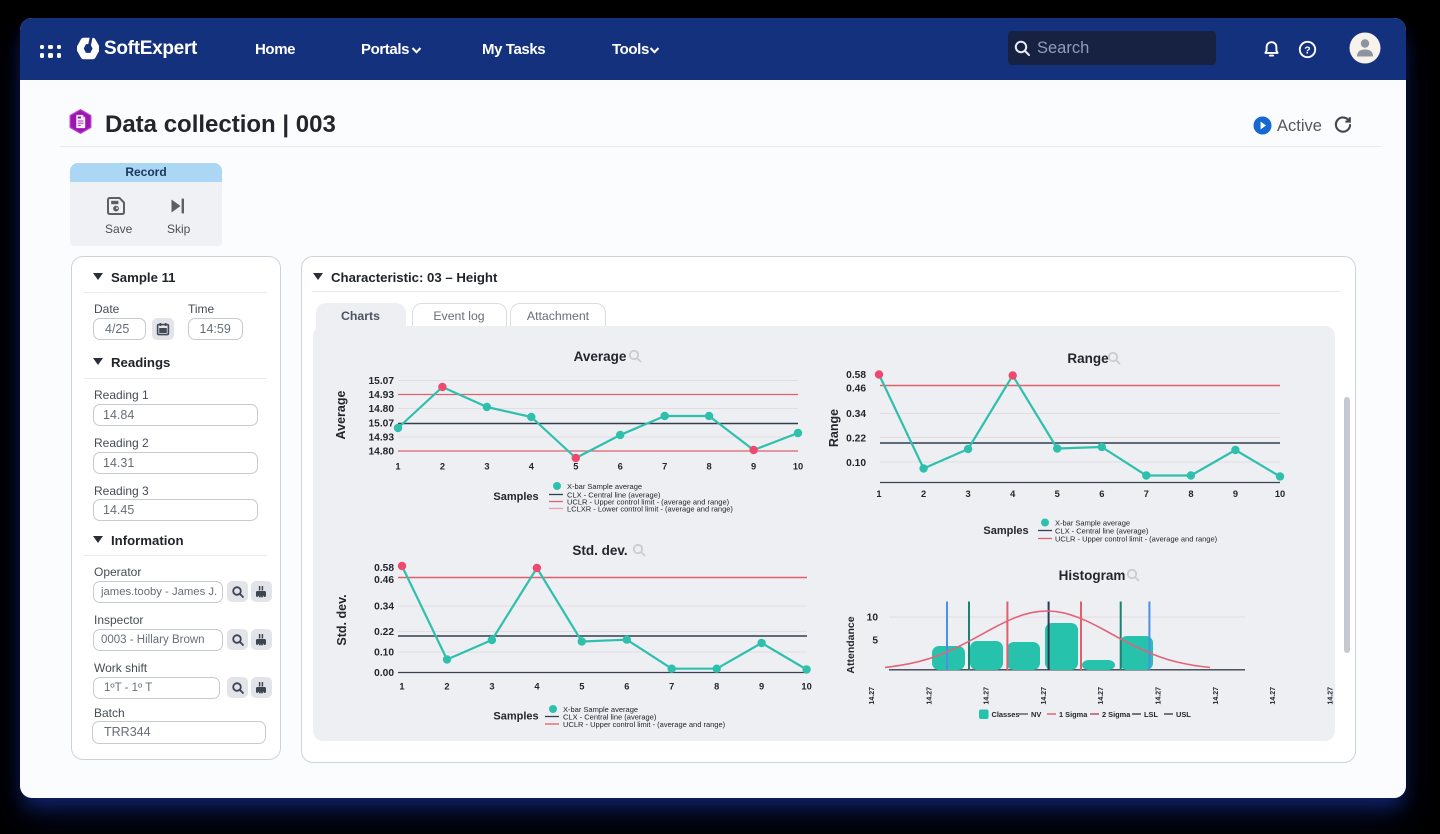 The image size is (1440, 834). I want to click on svg-text: NV, so click(1036, 714).